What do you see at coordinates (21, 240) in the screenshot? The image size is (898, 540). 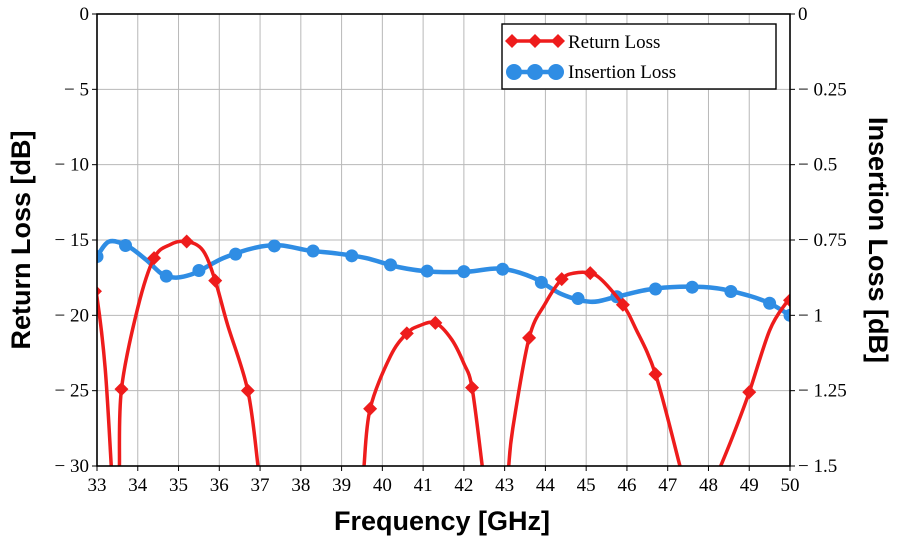 I see `y-left-axis-title: Return Loss [dB]` at bounding box center [21, 240].